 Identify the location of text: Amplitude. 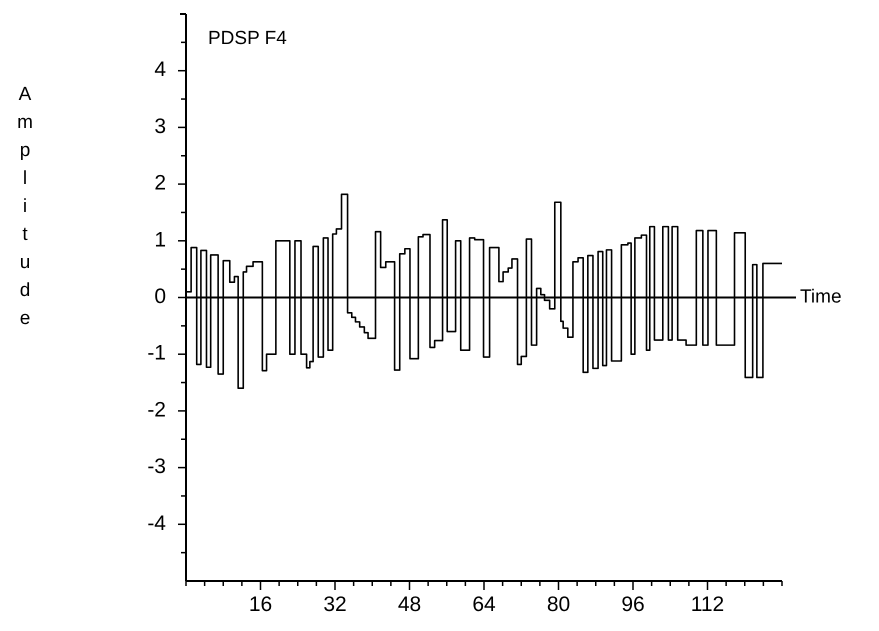
(25, 206).